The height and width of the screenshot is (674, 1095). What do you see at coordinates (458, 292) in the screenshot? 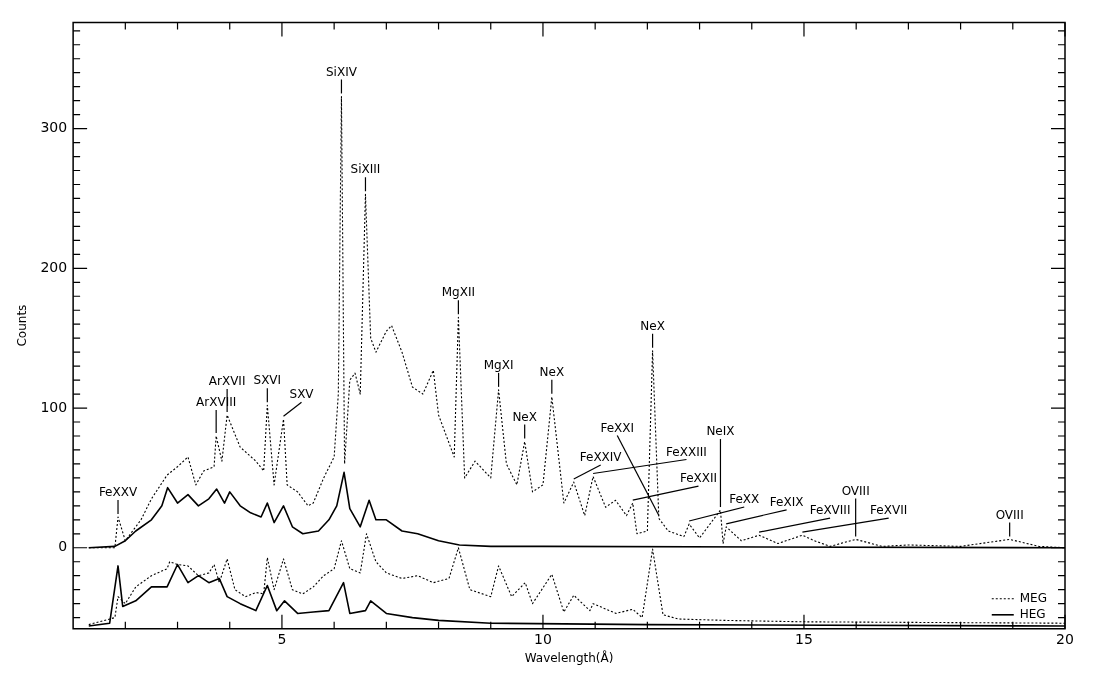
I see `annotation: MgXII` at bounding box center [458, 292].